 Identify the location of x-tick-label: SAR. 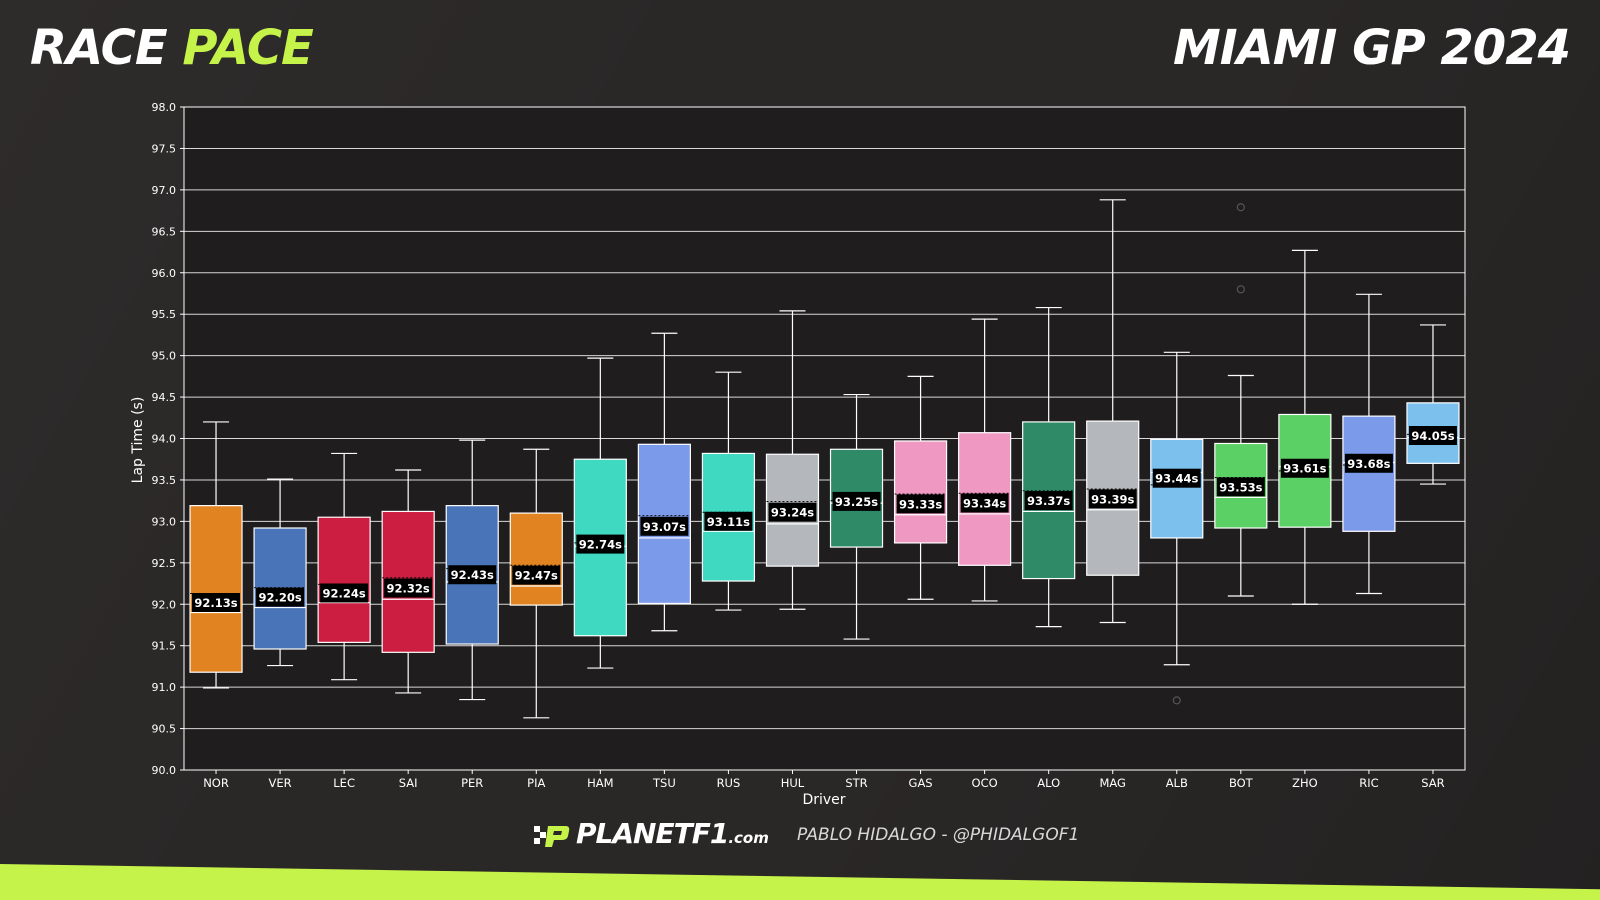
(1432, 783).